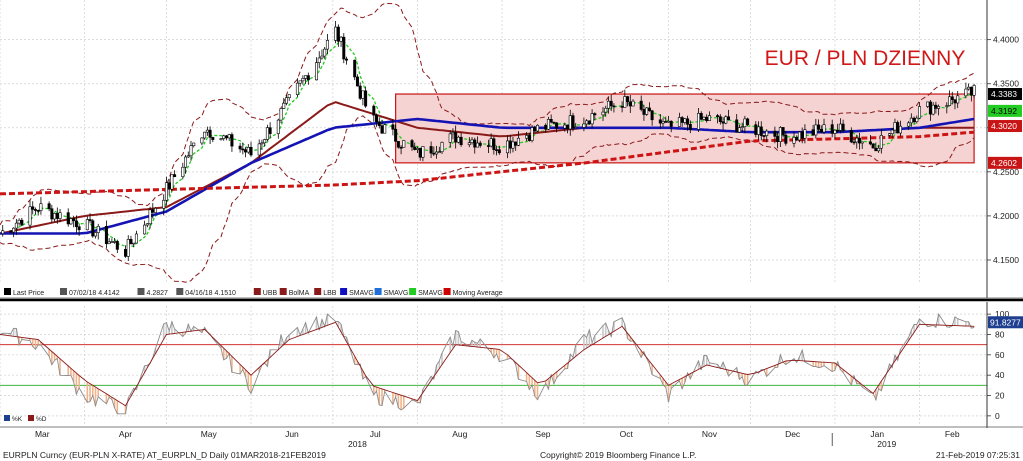  Describe the element at coordinates (158, 293) in the screenshot. I see `legend-label: 4.2827` at that location.